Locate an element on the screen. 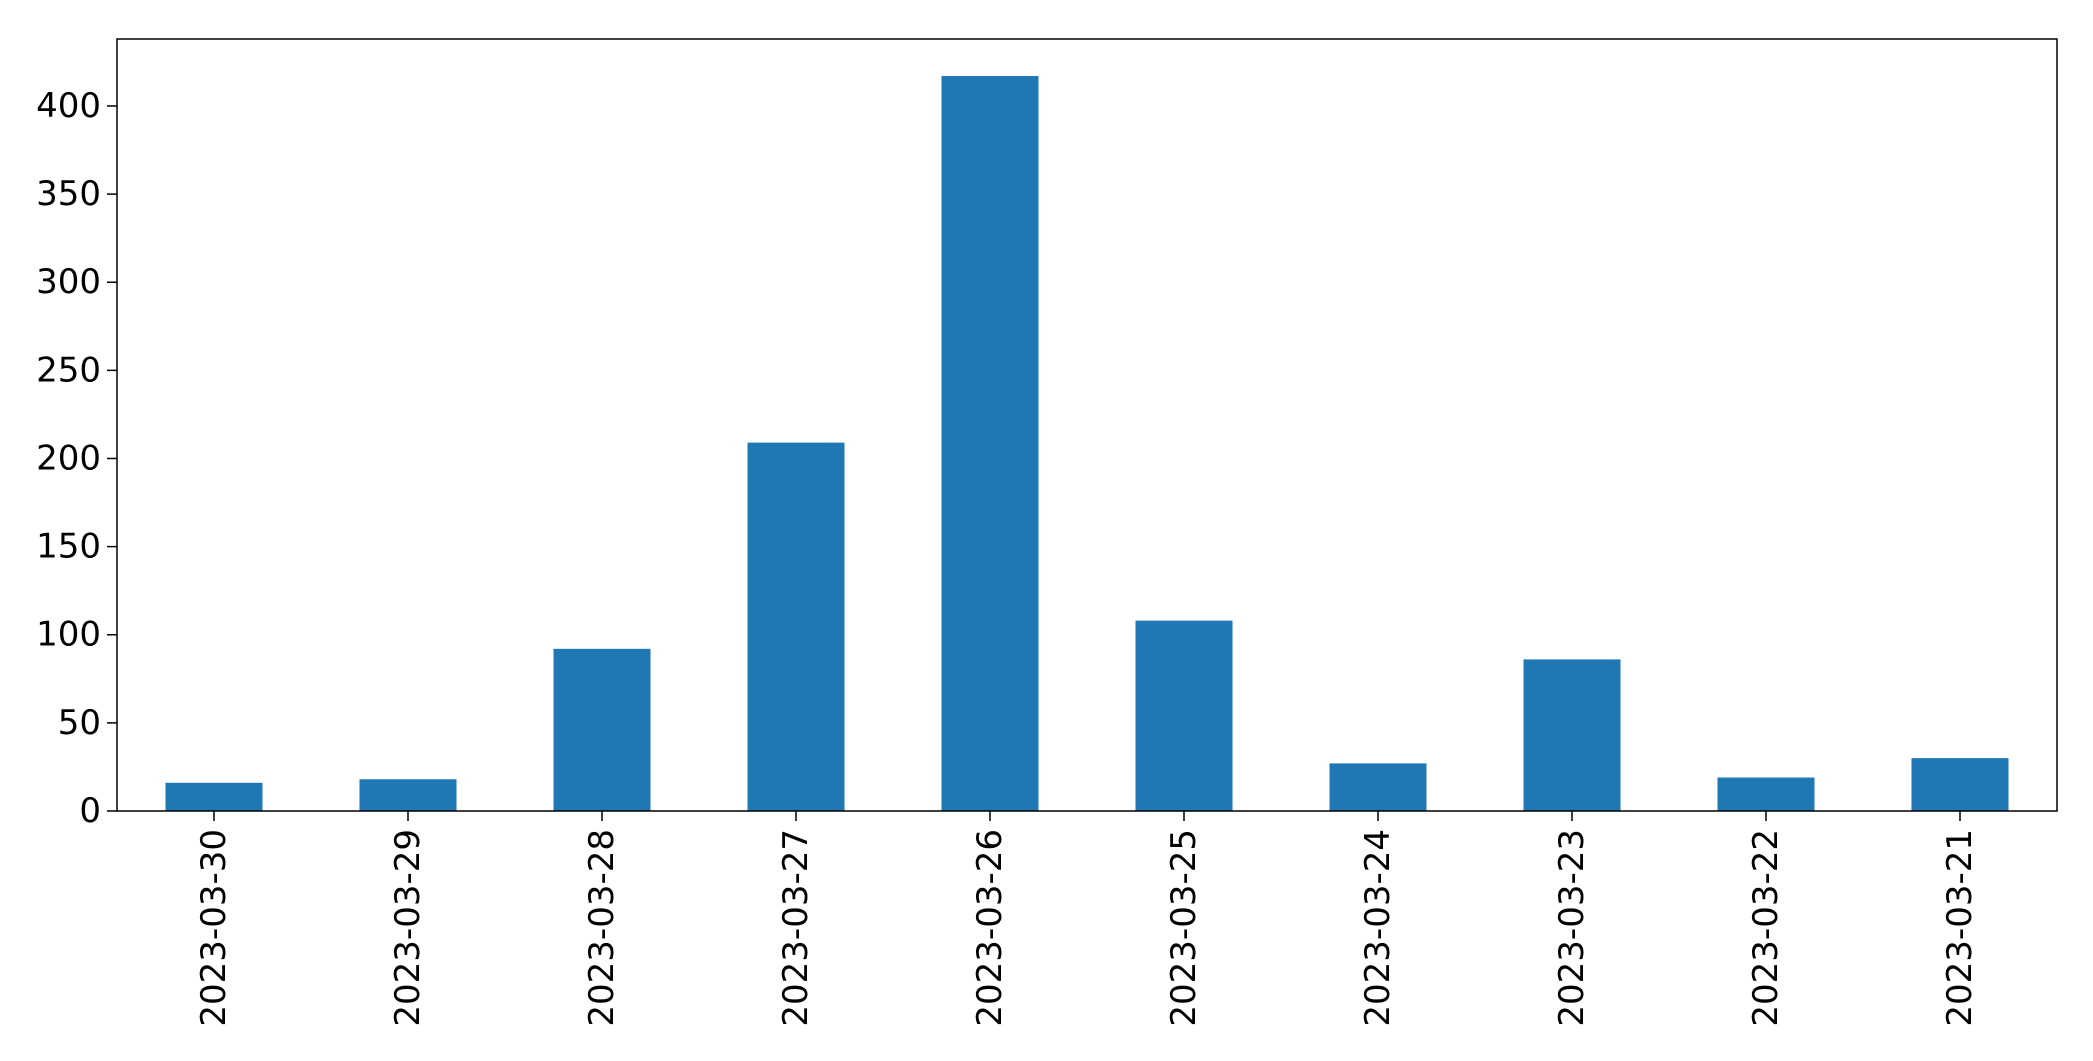 This screenshot has height=1061, width=2093. y-tick-label: 100 is located at coordinates (68, 635).